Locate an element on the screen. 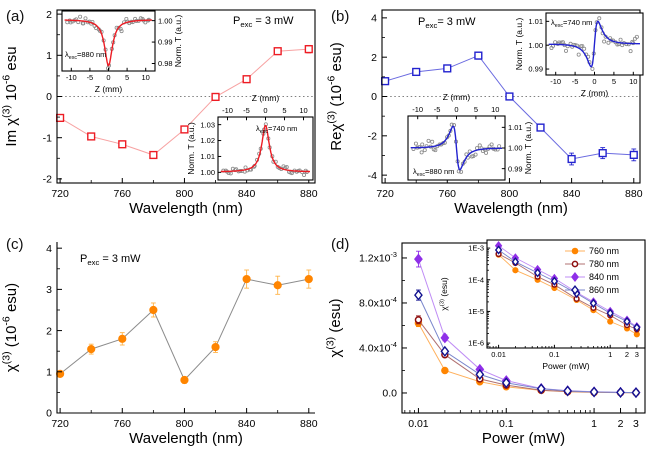 This screenshot has width=650, height=460. svg-text: χ(3) (esu) is located at coordinates (334, 327).